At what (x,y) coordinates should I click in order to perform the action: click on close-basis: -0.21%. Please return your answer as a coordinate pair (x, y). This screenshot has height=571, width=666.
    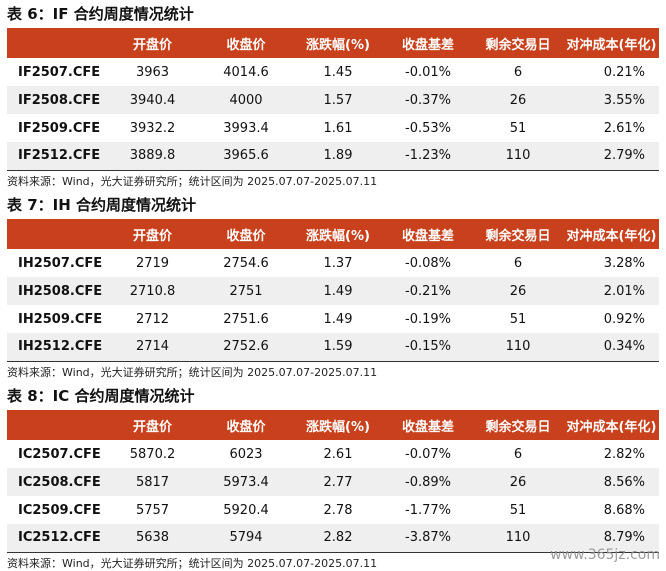
    Looking at the image, I should click on (428, 291).